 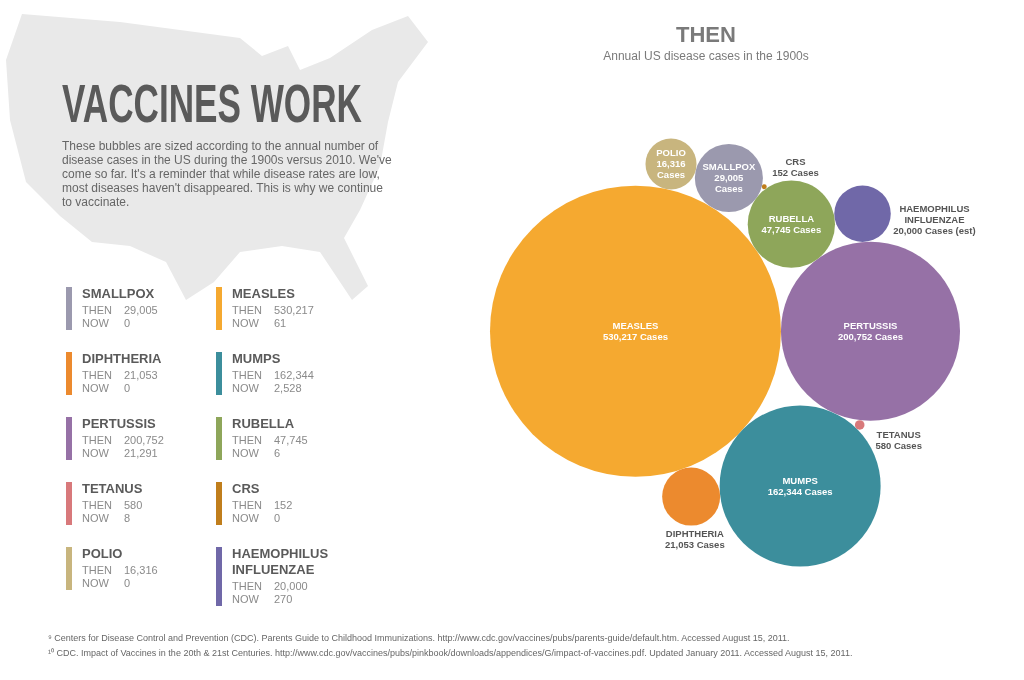 What do you see at coordinates (141, 453) in the screenshot?
I see `data-label: 21,291` at bounding box center [141, 453].